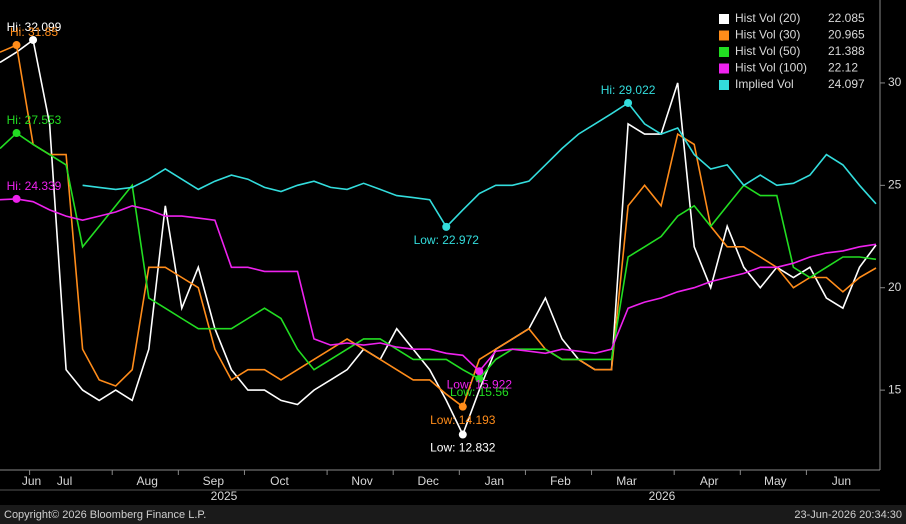 Image resolution: width=906 pixels, height=524 pixels. Describe the element at coordinates (764, 84) in the screenshot. I see `legend-label: Implied Vol` at that location.